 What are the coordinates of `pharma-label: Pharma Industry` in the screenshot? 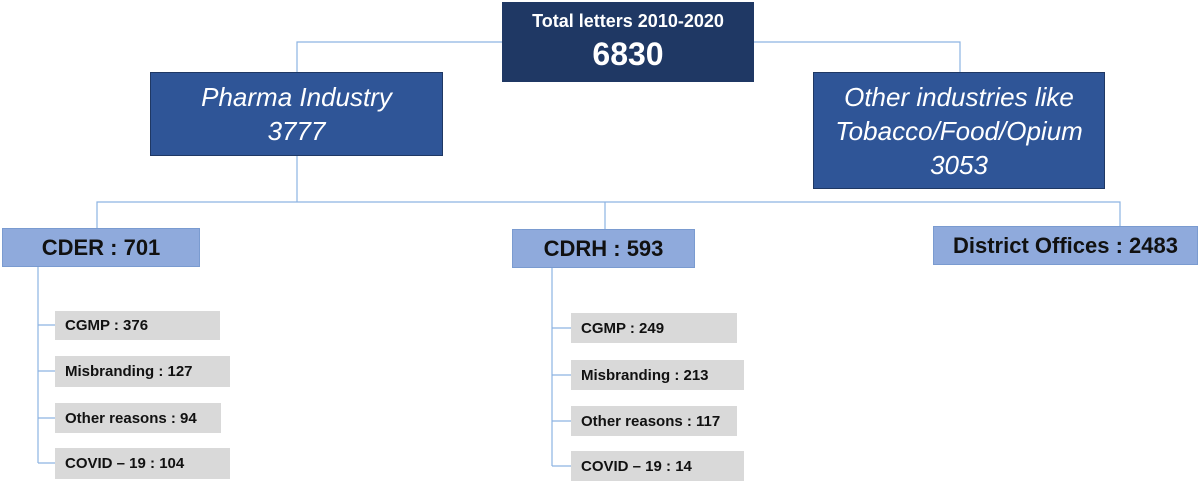 It's located at (296, 97).